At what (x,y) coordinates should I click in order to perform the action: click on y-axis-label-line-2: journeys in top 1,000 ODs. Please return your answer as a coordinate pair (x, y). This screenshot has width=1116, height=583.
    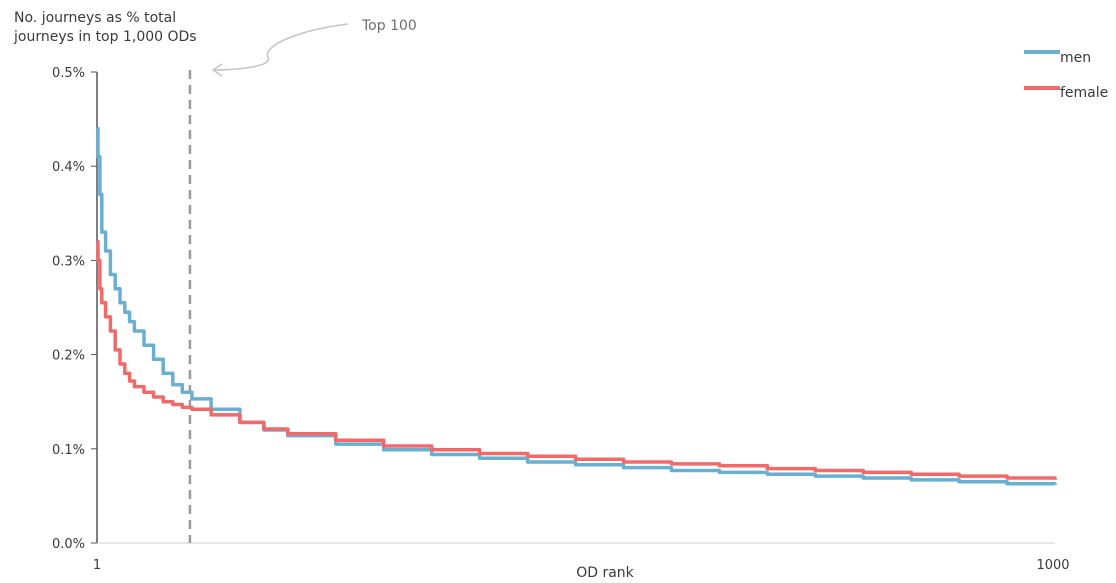
    Looking at the image, I should click on (105, 37).